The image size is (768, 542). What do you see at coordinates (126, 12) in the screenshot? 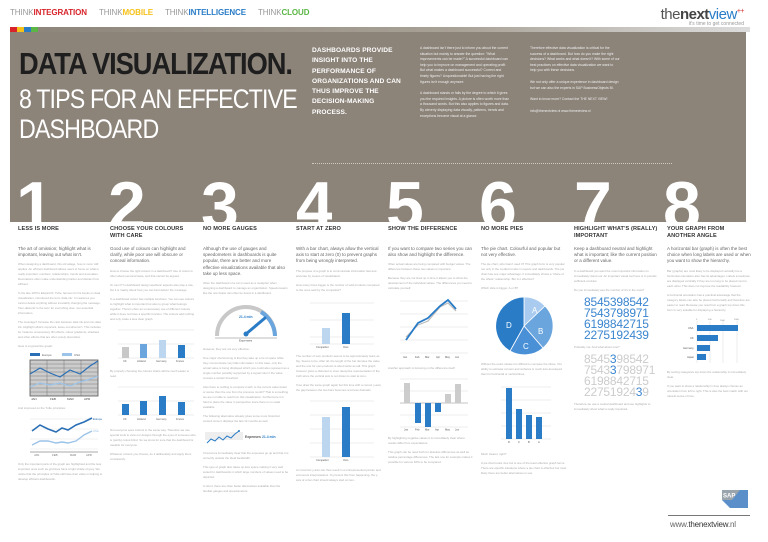
I see `nav-item-mobile: THINKMOBILE` at bounding box center [126, 12].